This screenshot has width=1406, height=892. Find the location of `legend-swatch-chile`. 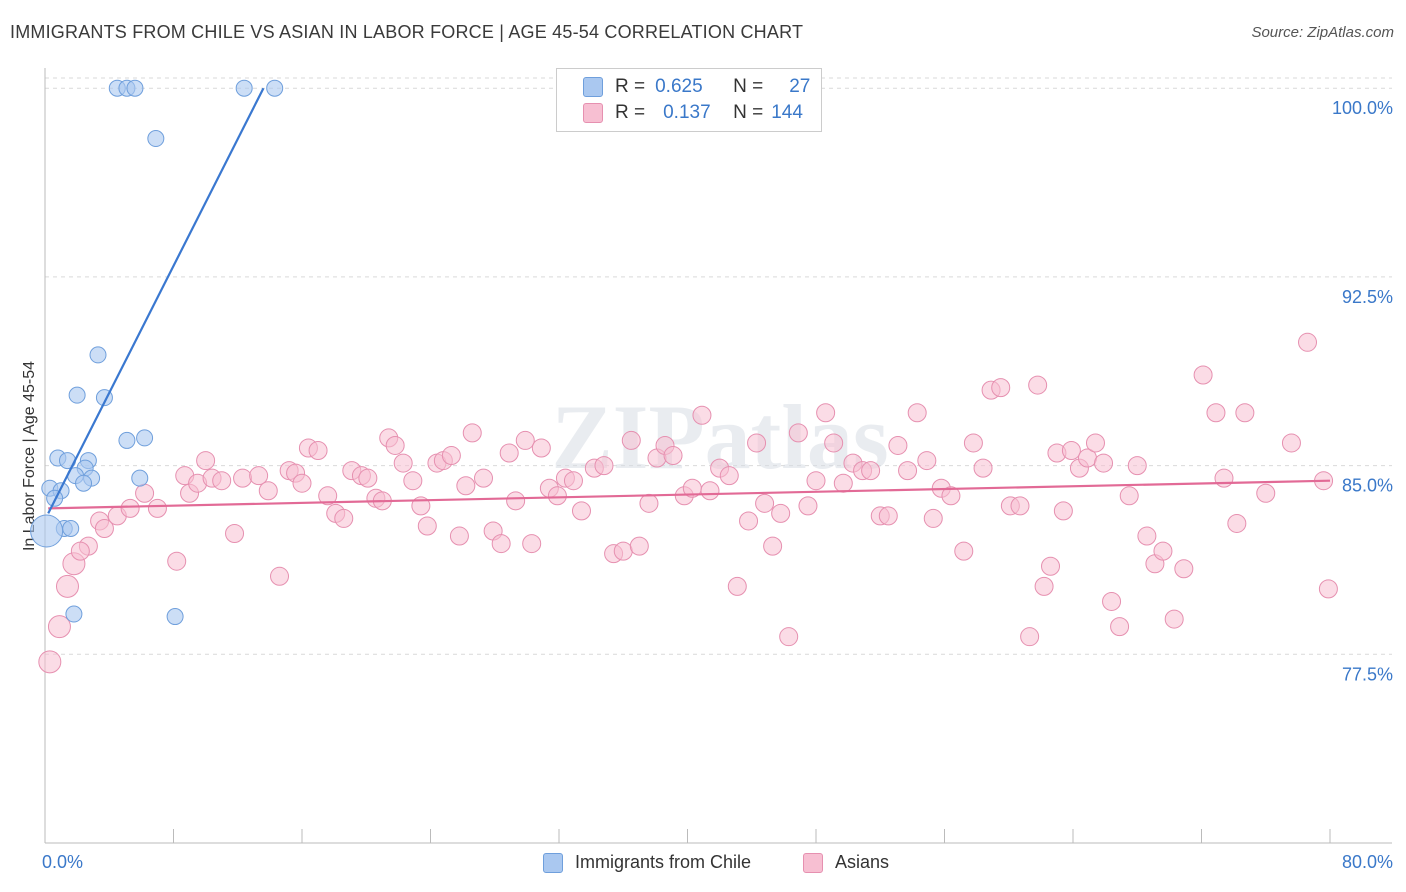

legend-swatch-chile is located at coordinates (553, 862).